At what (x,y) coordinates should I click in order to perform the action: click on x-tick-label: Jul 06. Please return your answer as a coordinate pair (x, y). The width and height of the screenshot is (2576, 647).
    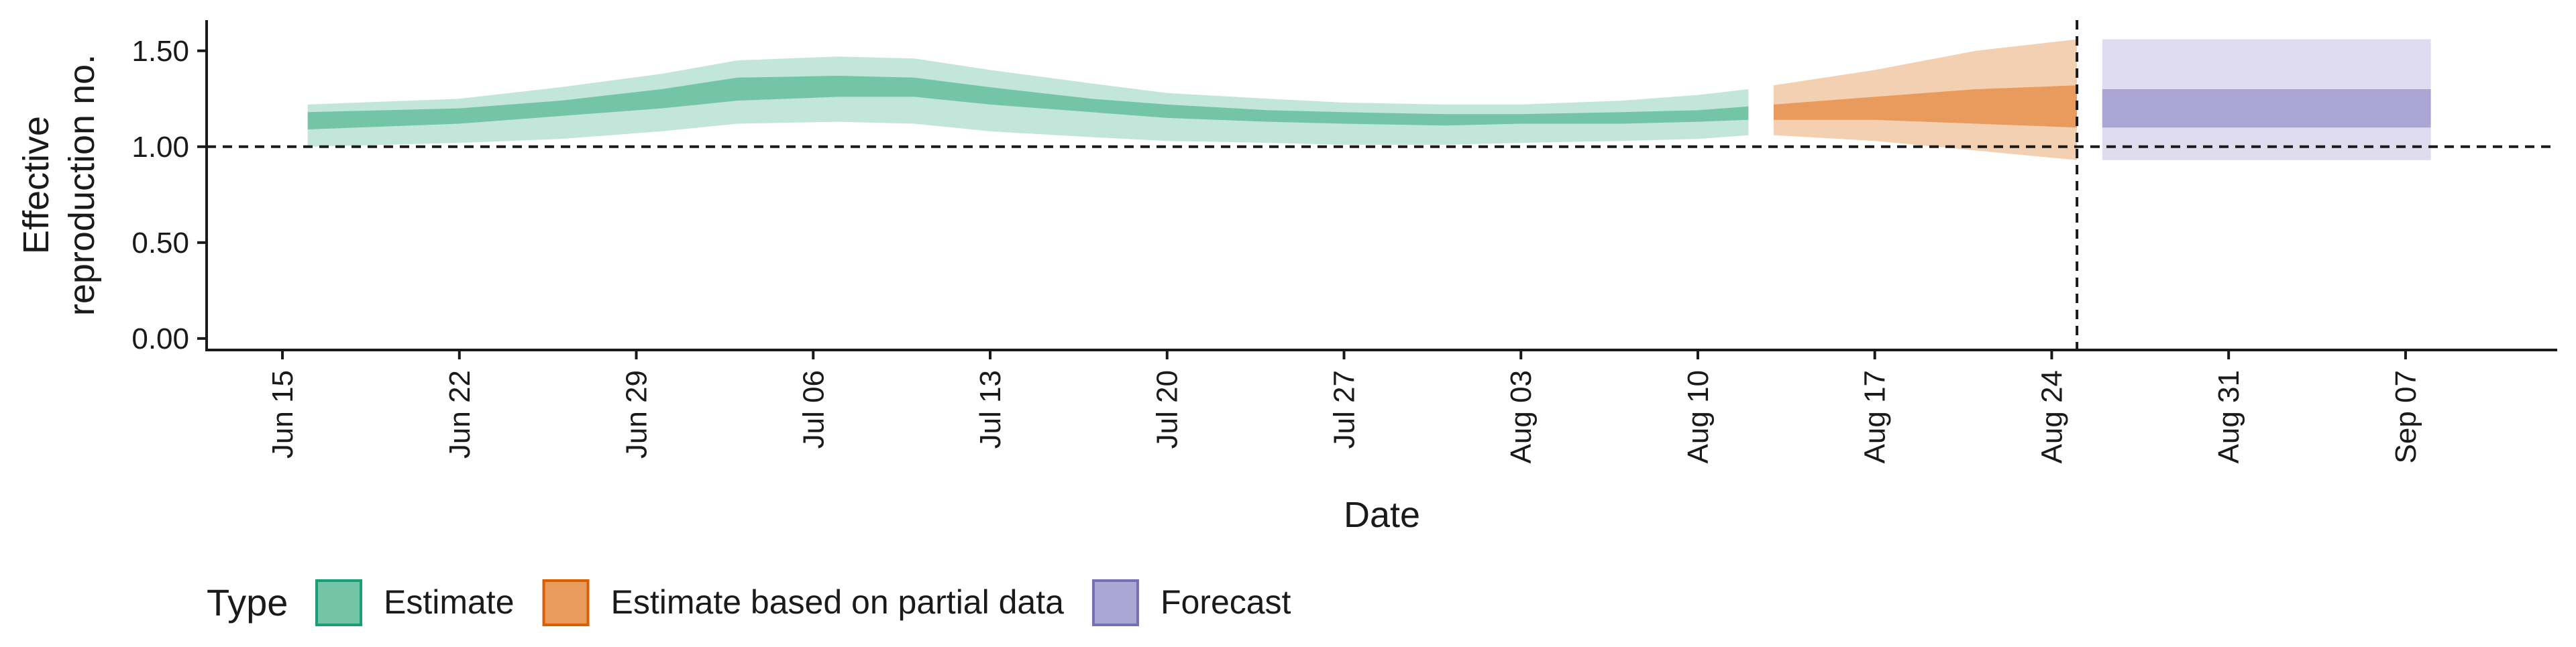
    Looking at the image, I should click on (813, 410).